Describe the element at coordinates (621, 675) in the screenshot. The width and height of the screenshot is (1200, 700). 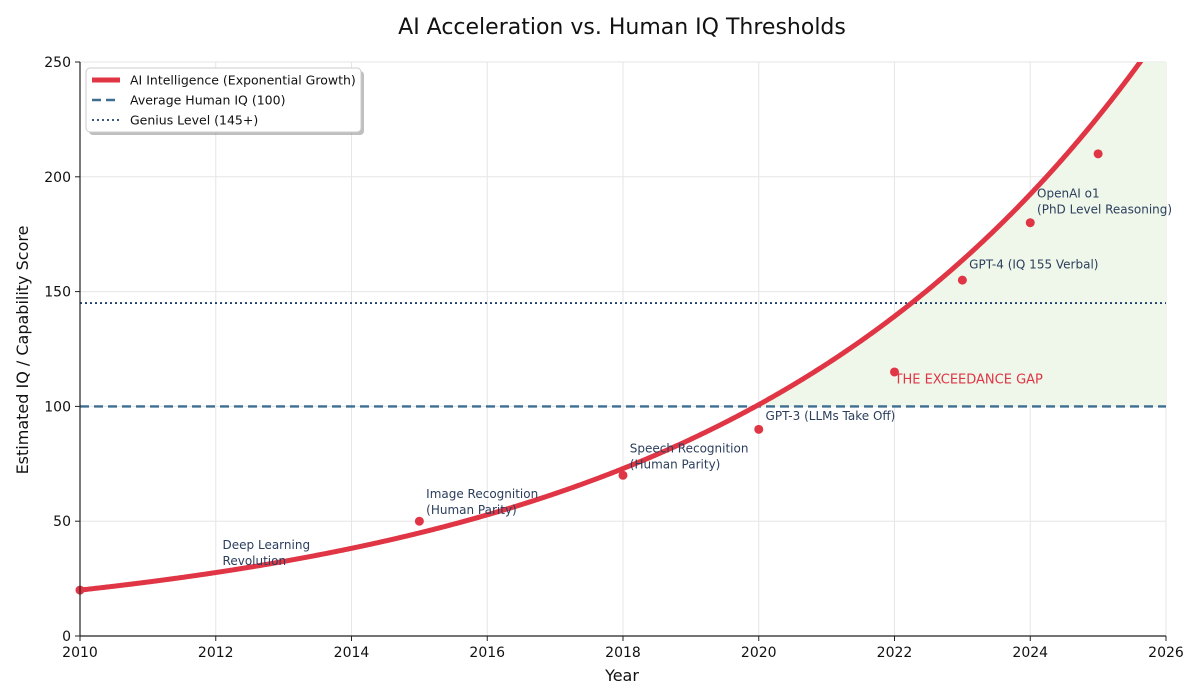
I see `x-axis-label: Year` at that location.